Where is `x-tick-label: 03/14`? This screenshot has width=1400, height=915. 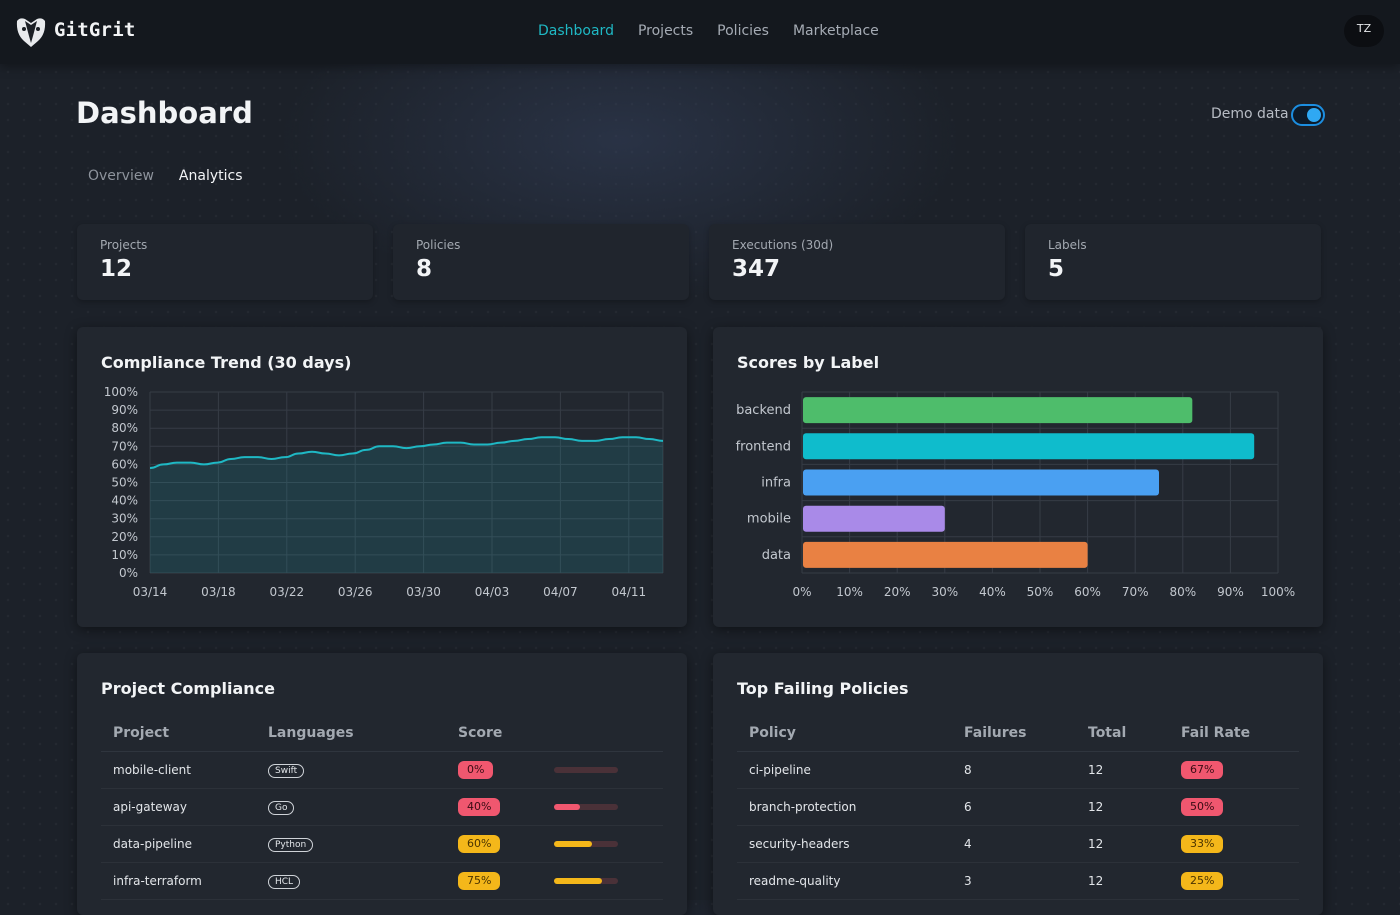
x-tick-label: 03/14 is located at coordinates (150, 592).